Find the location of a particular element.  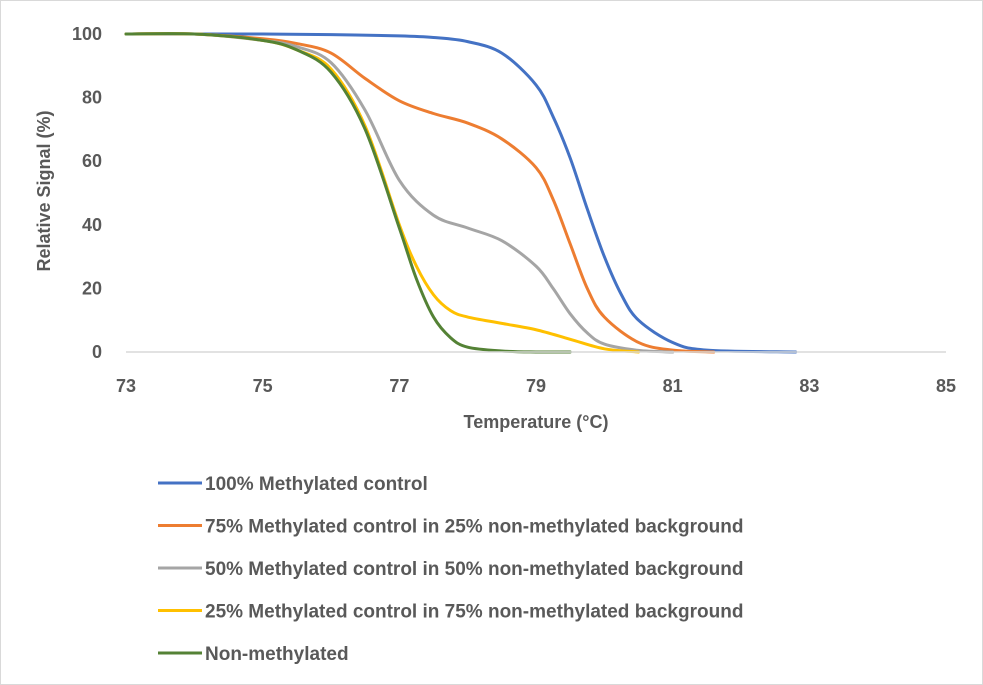

y-tick-label: 40 is located at coordinates (92, 225).